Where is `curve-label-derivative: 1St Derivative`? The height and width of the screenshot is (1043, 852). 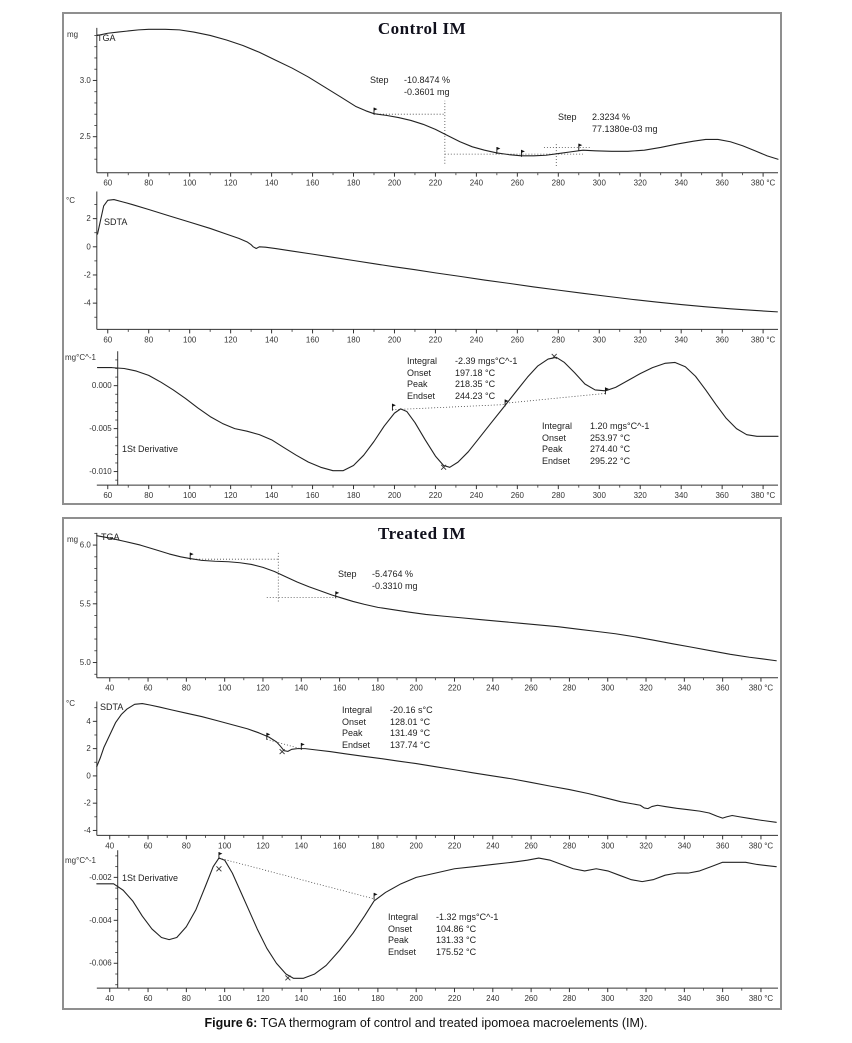 curve-label-derivative: 1St Derivative is located at coordinates (150, 878).